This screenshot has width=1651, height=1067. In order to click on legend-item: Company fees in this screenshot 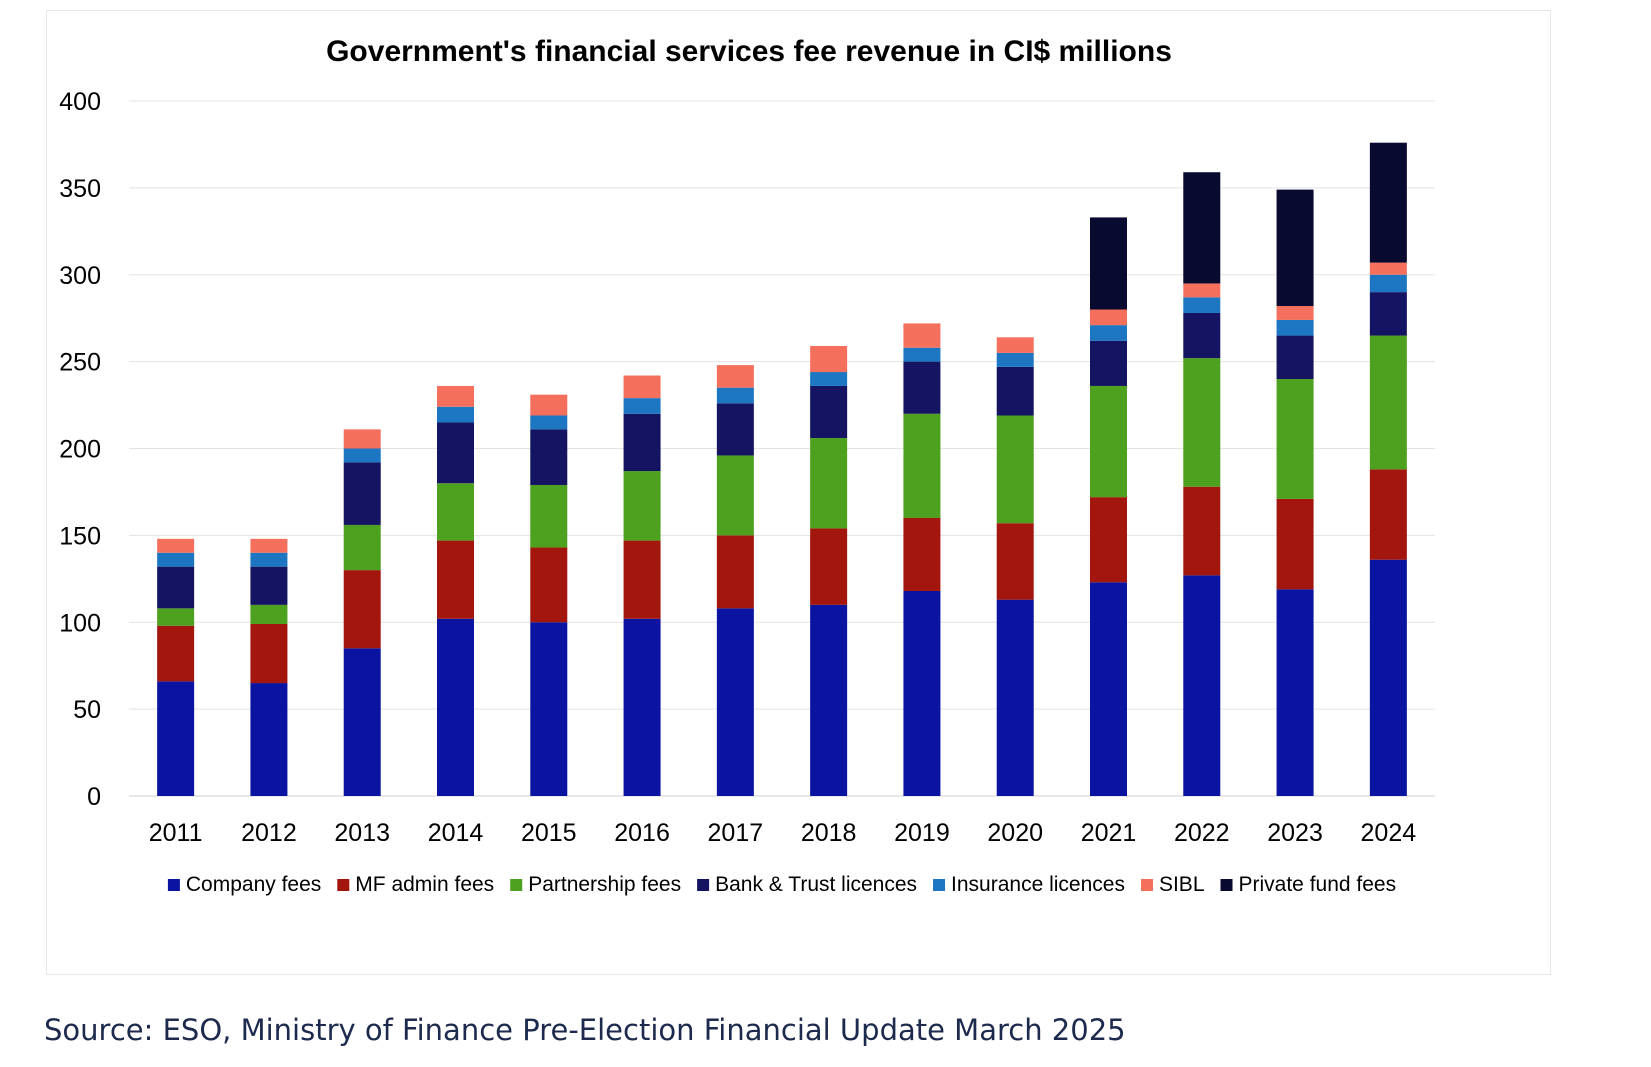, I will do `click(244, 884)`.